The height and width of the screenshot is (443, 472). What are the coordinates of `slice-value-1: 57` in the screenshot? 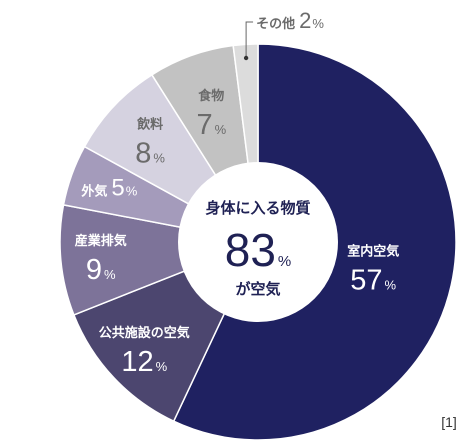 It's located at (366, 281).